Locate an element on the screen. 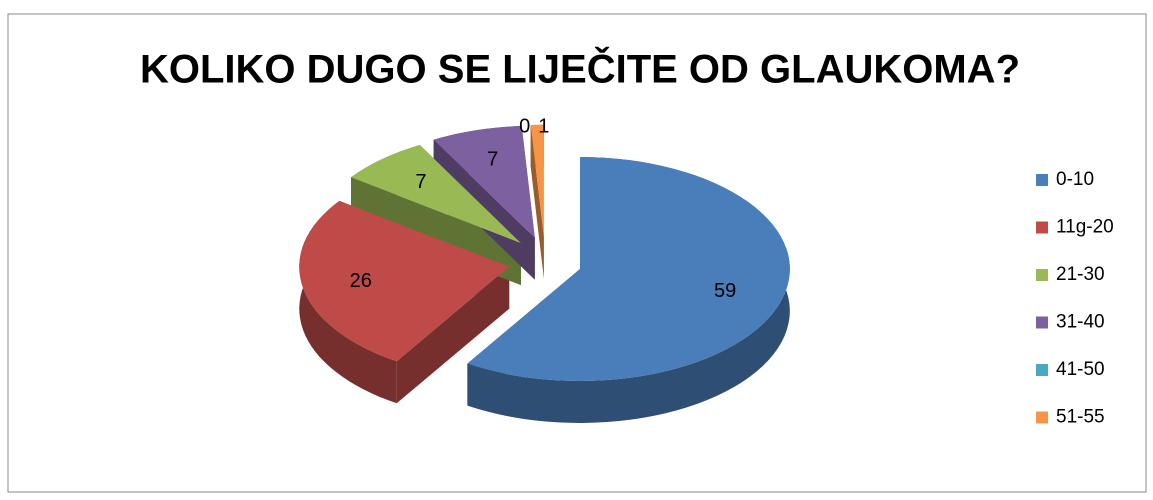  chart-title: KOLIKO DUGO SE LIJEČITE OD GLAUKOMA? is located at coordinates (580, 69).